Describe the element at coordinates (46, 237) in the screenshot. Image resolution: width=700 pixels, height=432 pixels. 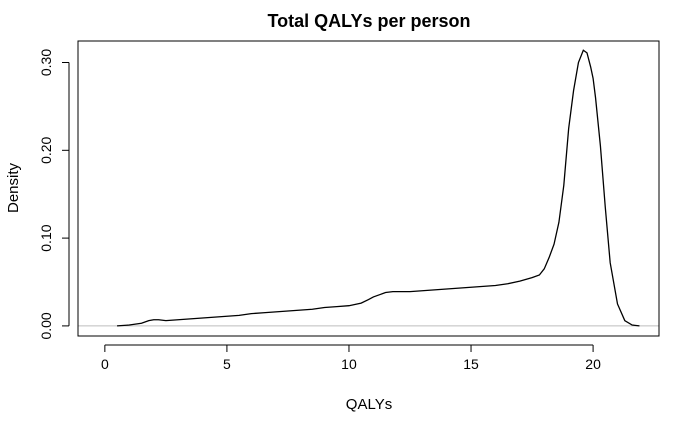
I see `y-tick-label: 0.10` at that location.